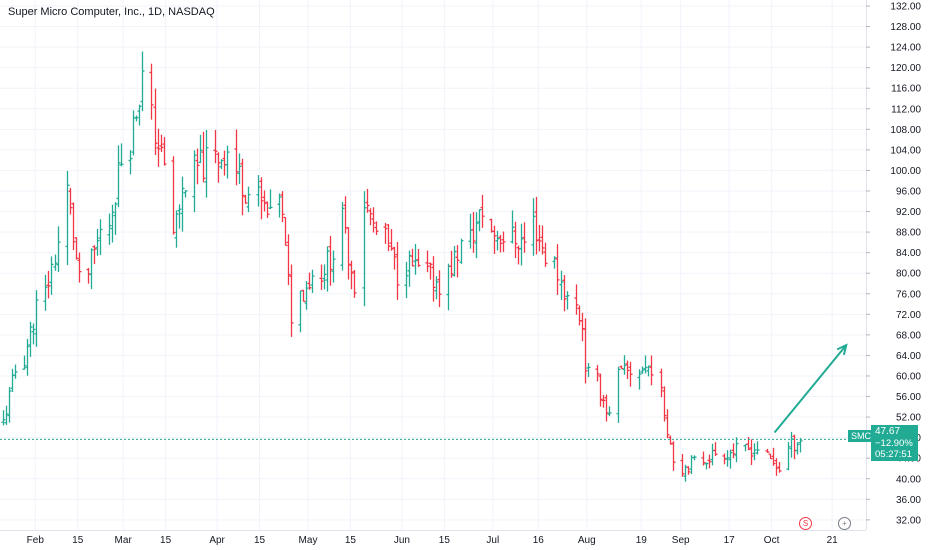  What do you see at coordinates (908, 500) in the screenshot?
I see `y-tick-label: 36.00` at bounding box center [908, 500].